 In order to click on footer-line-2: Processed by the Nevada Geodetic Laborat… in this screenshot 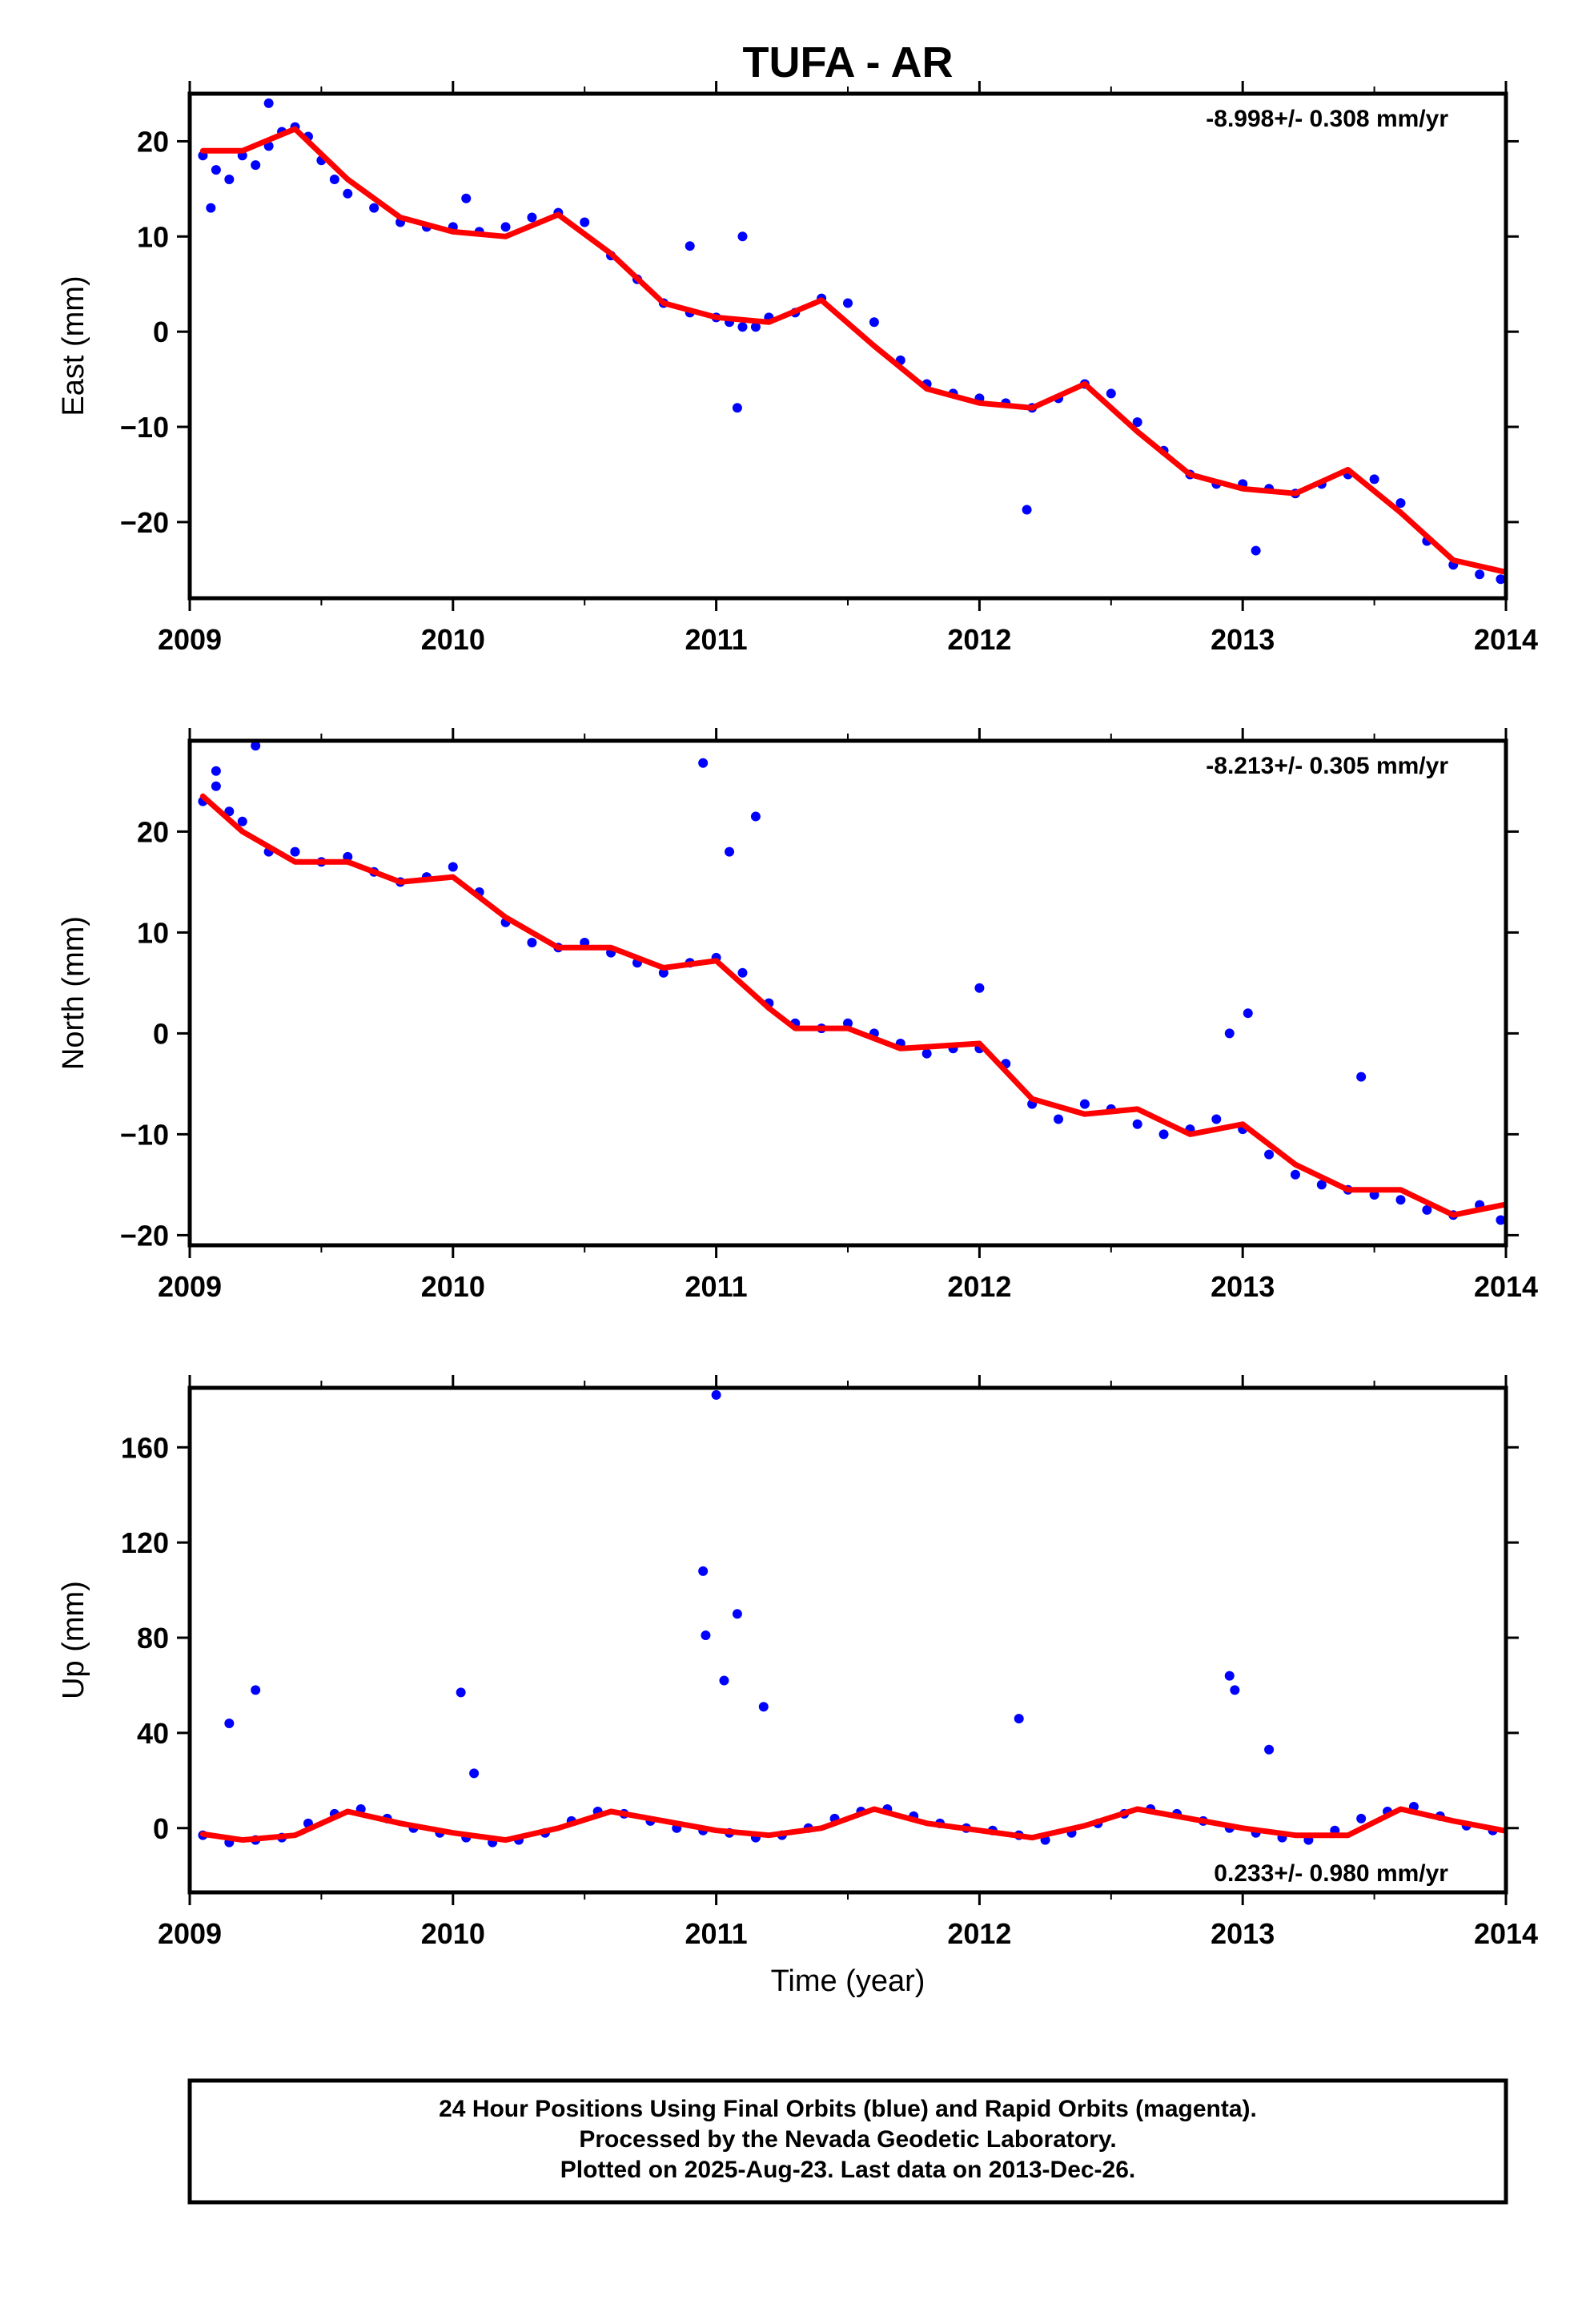, I will do `click(847, 2139)`.